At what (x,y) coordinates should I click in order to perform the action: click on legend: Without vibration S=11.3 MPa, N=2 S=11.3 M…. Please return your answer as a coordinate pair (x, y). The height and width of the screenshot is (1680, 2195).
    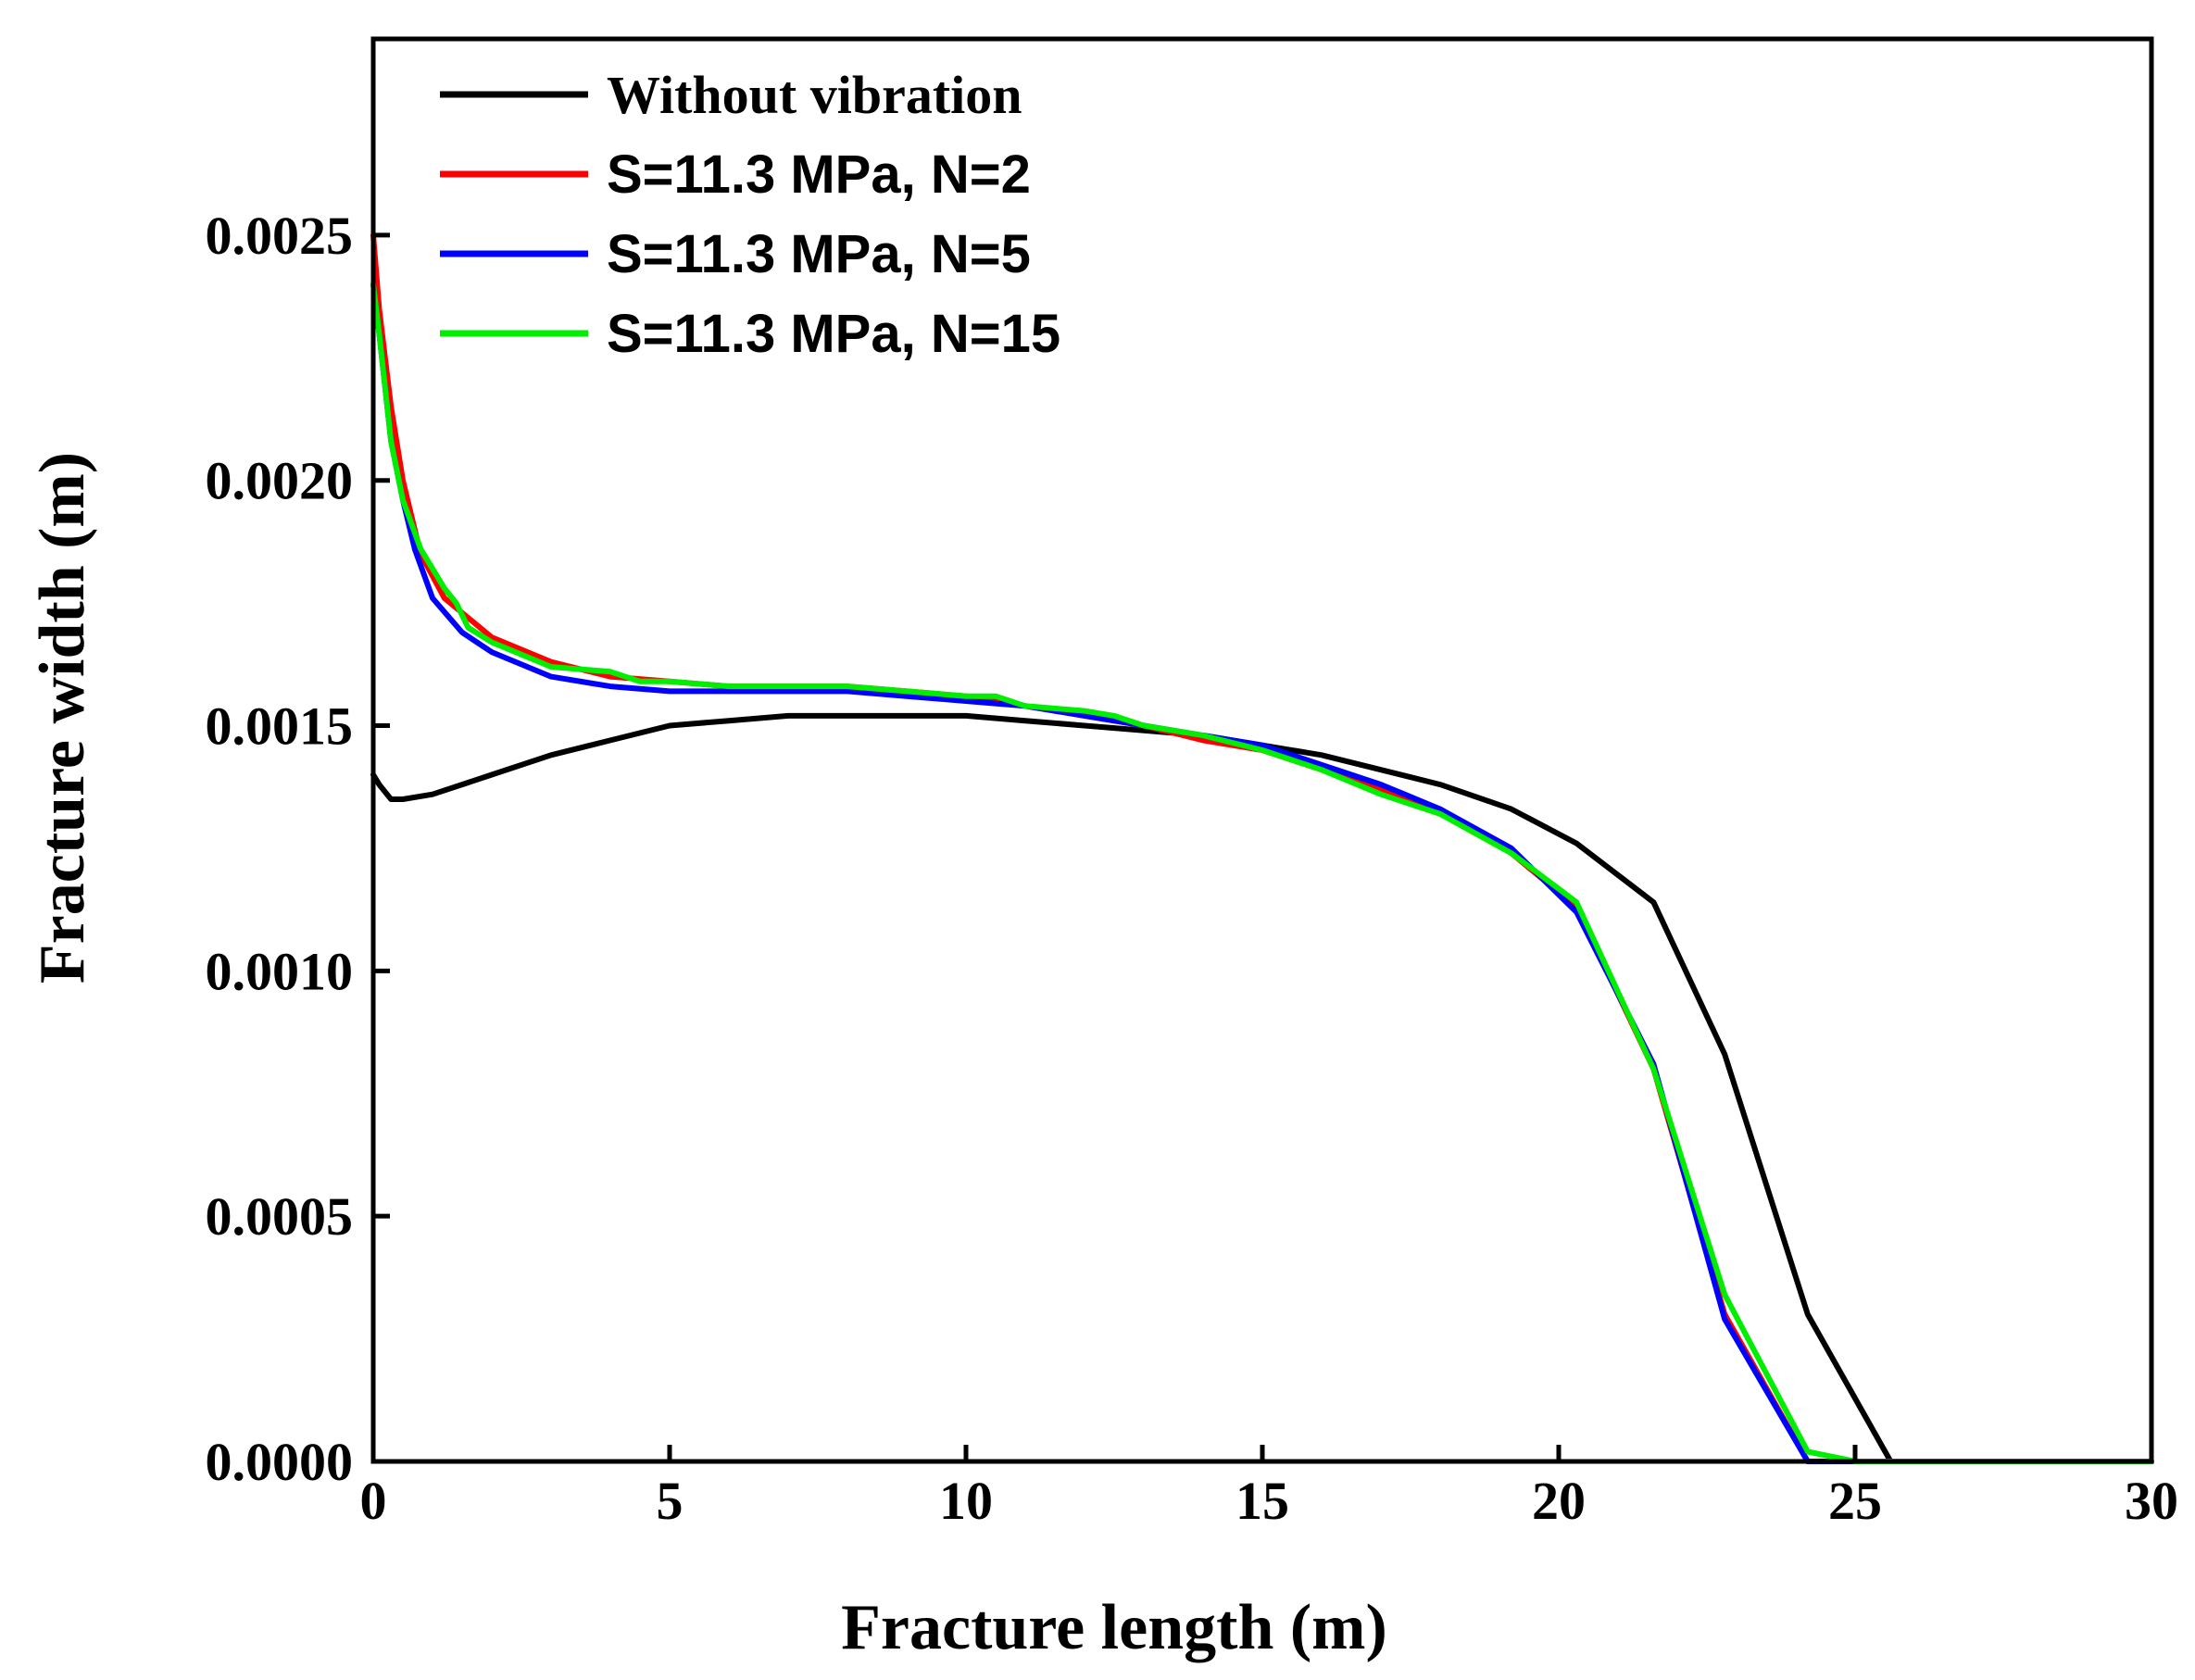
    Looking at the image, I should click on (750, 214).